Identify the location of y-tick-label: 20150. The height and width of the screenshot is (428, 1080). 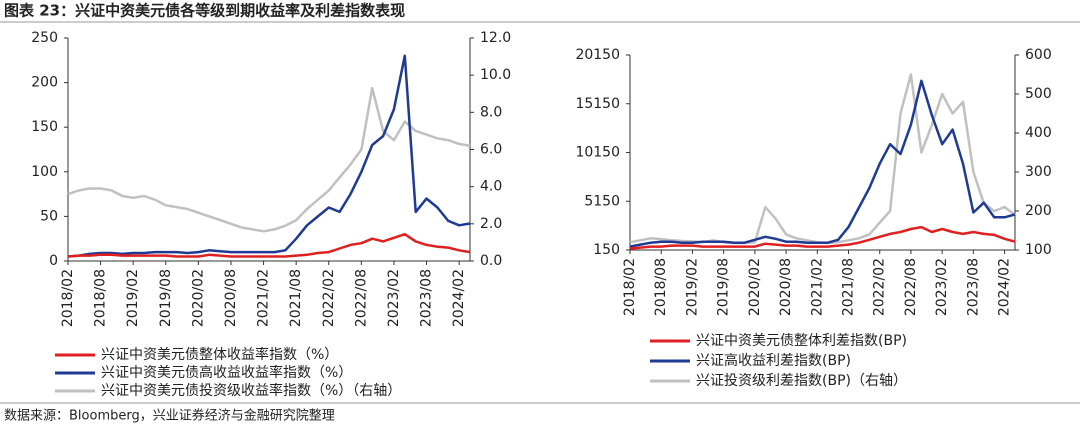
(597, 55).